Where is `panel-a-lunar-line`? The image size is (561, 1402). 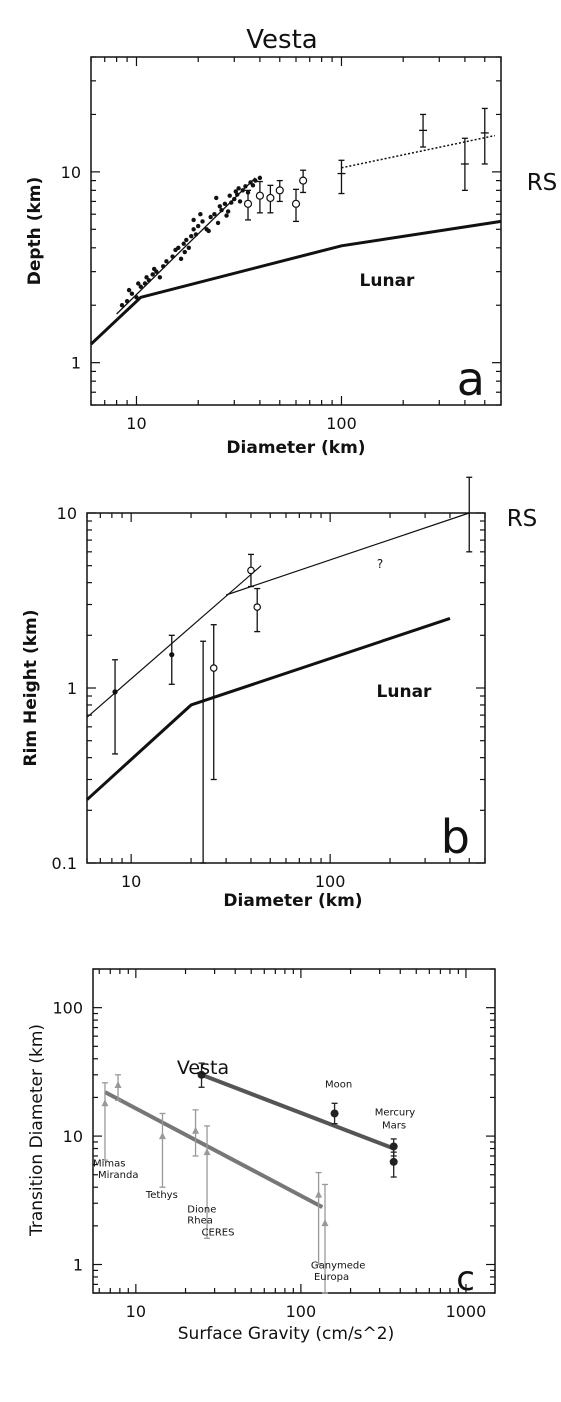 panel-a-lunar-line is located at coordinates (295, 282).